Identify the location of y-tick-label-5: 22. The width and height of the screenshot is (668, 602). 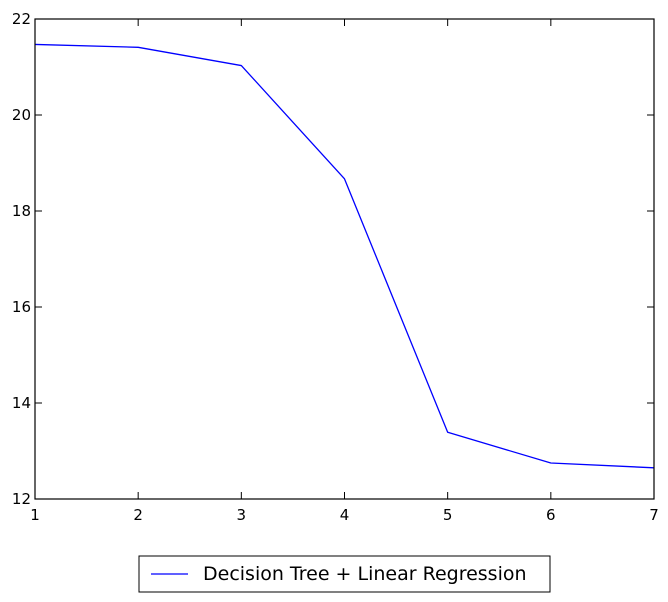
(21, 19).